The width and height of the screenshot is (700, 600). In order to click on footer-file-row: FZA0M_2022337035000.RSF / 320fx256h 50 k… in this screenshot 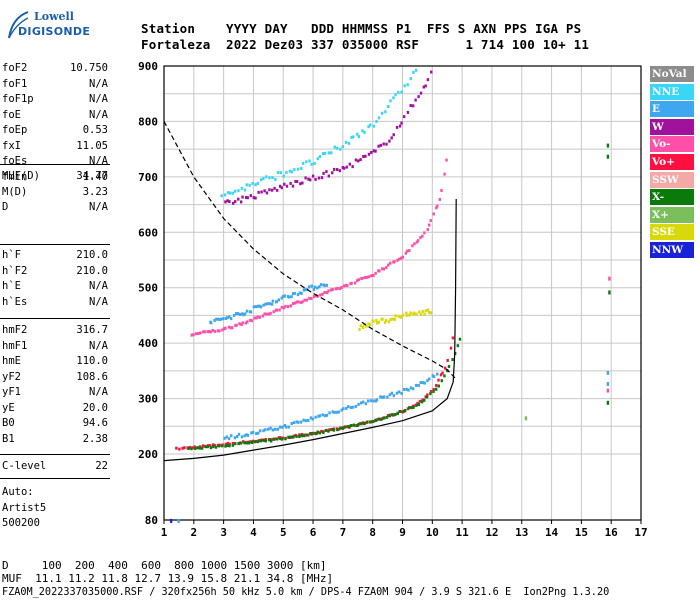, I will do `click(306, 592)`.